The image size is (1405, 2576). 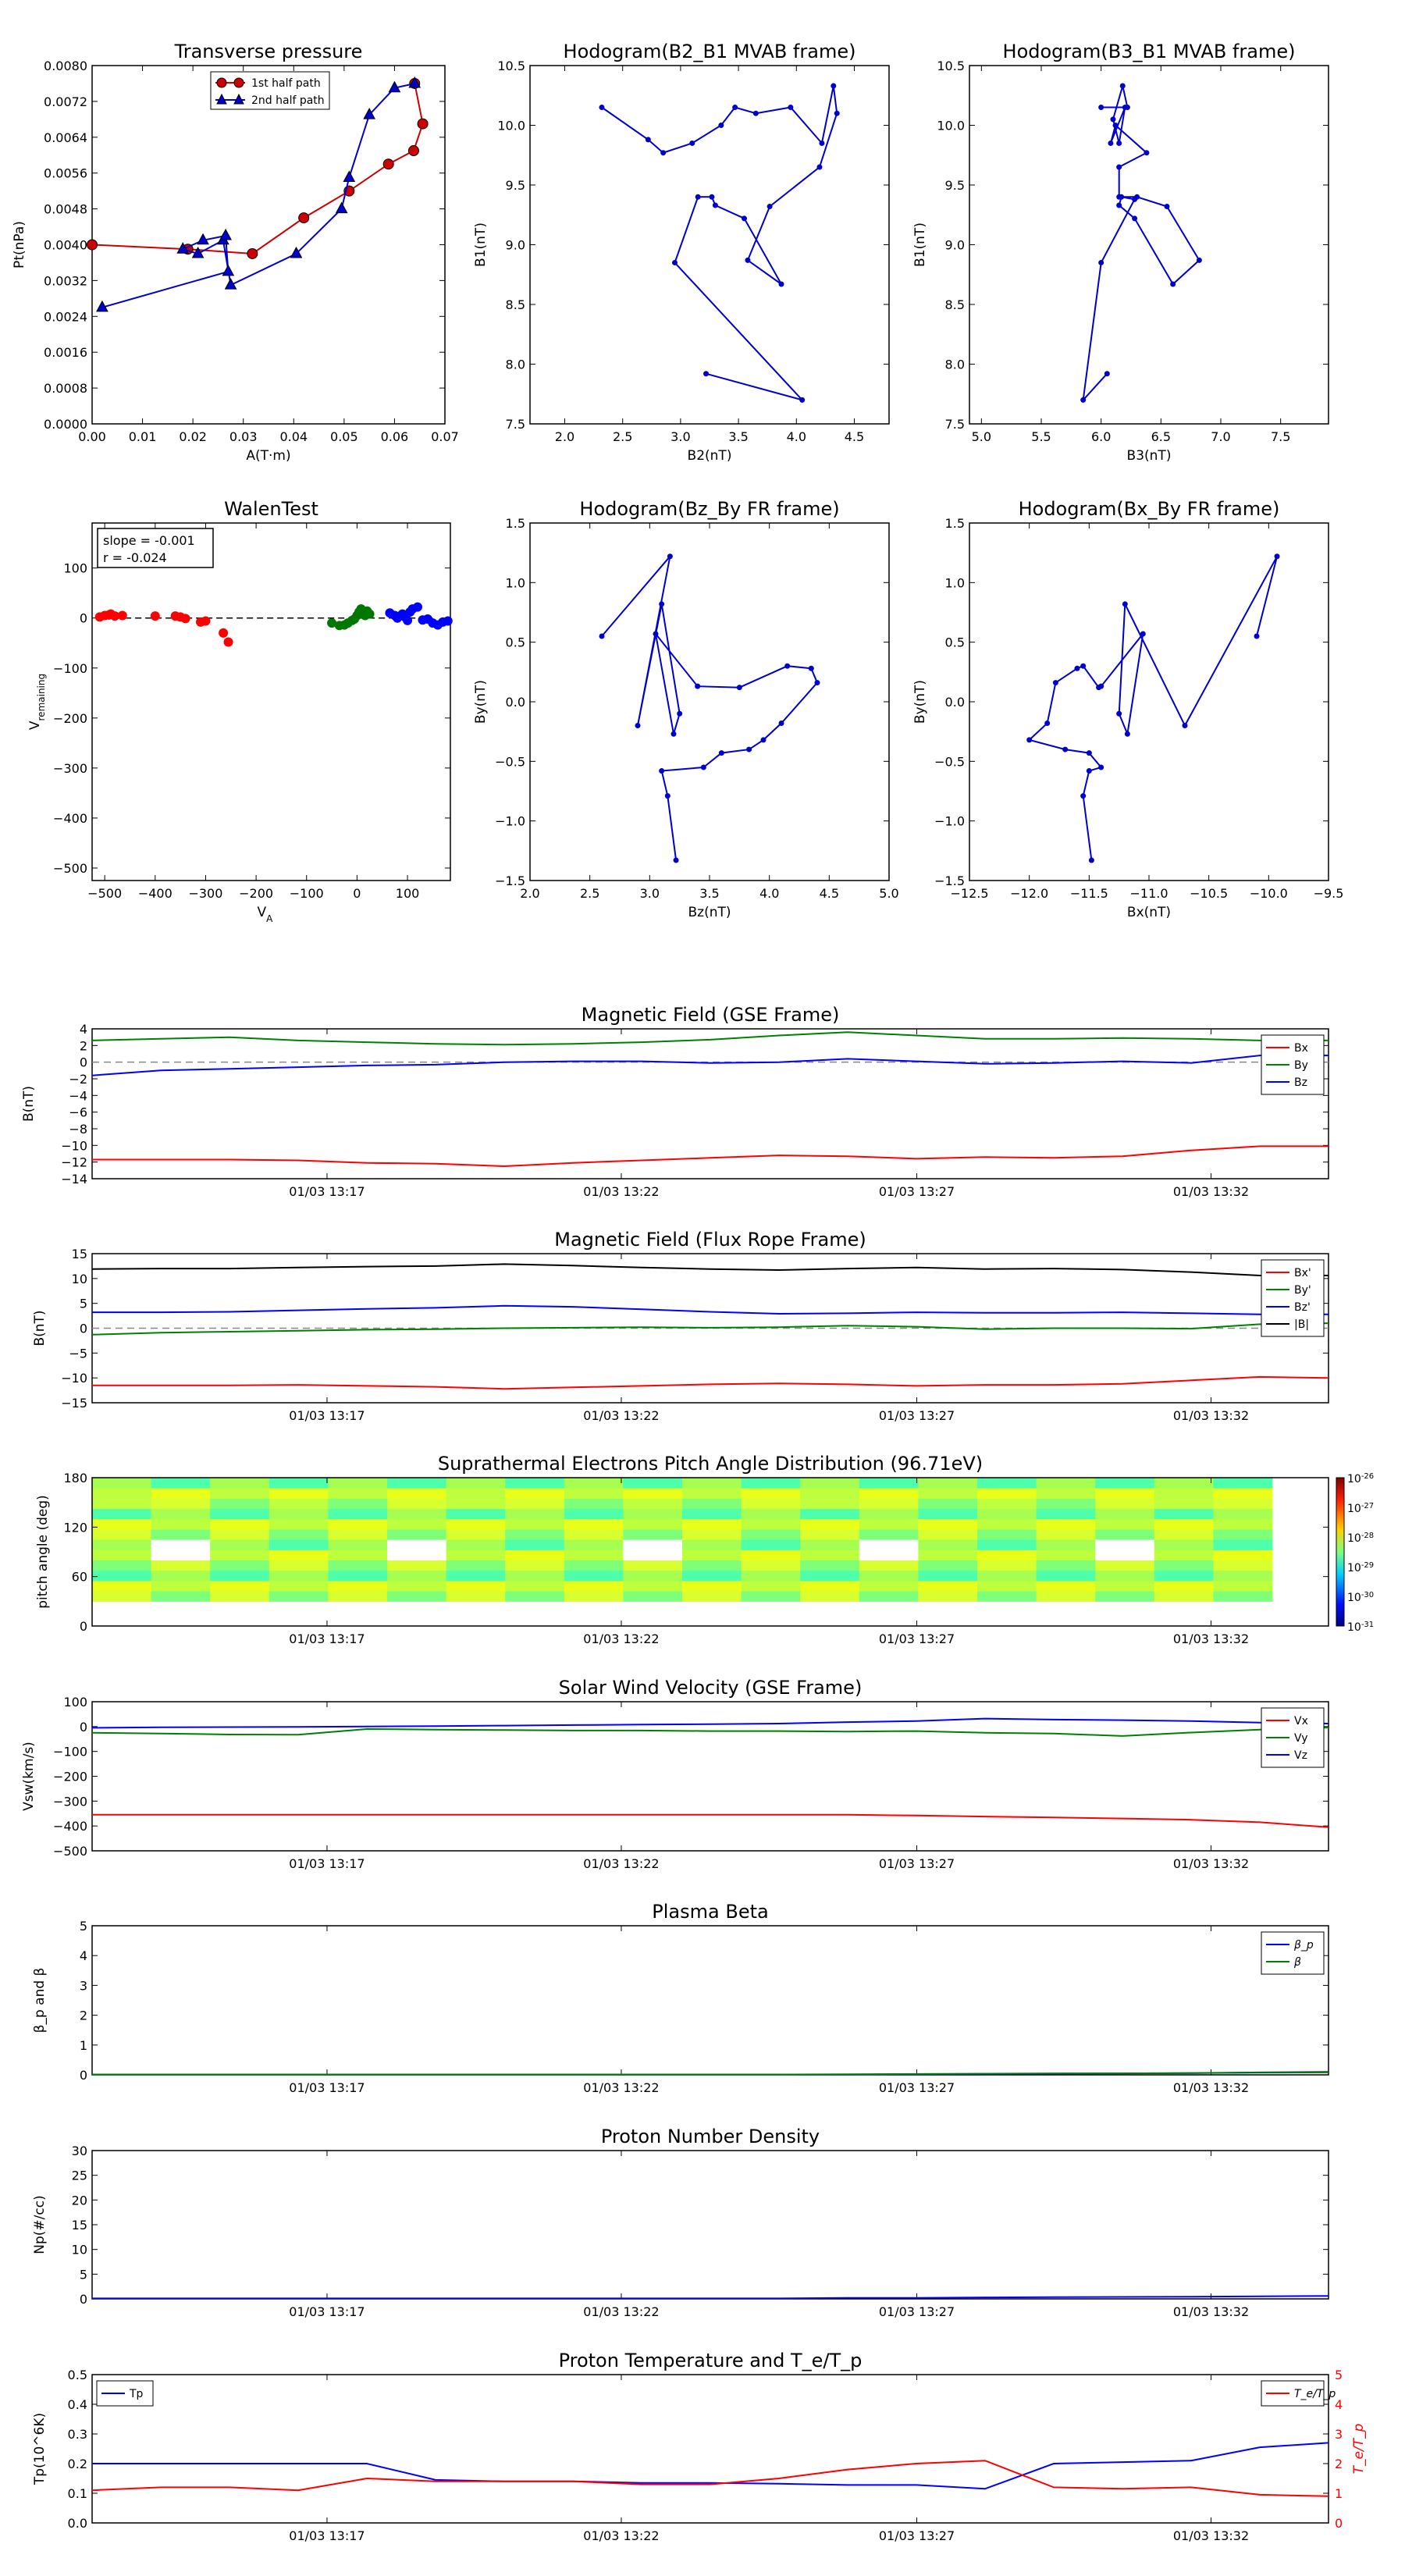 What do you see at coordinates (1300, 1756) in the screenshot?
I see `legend-label: Vz` at bounding box center [1300, 1756].